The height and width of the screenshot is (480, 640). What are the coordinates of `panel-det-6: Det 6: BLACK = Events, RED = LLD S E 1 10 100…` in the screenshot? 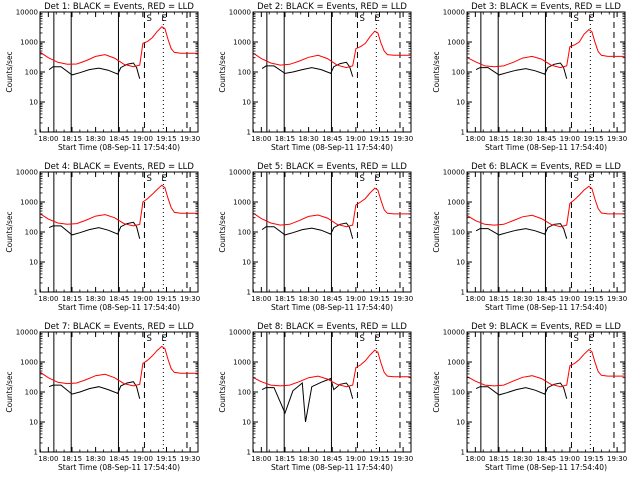 It's located at (529, 237).